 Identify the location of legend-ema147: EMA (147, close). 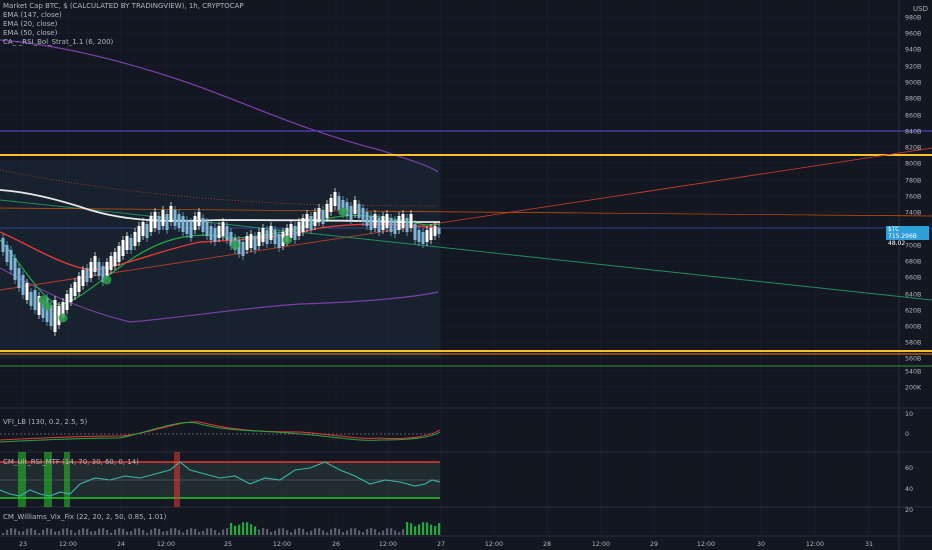
(32, 15).